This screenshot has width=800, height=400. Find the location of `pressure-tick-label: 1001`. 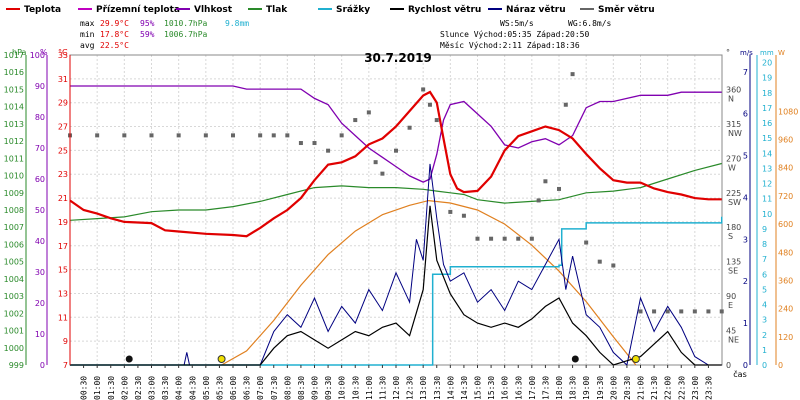

pressure-tick-label: 1001 is located at coordinates (14, 331).